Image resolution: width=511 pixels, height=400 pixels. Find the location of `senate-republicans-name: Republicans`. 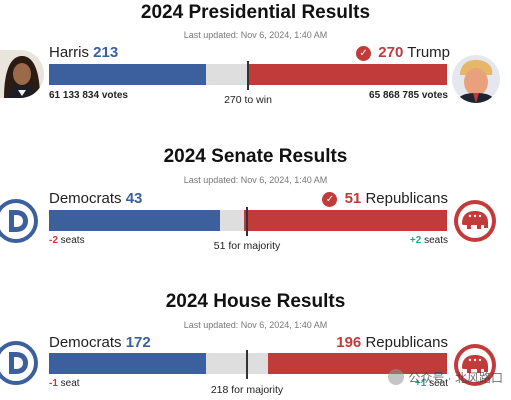

senate-republicans-name: Republicans is located at coordinates (406, 198).